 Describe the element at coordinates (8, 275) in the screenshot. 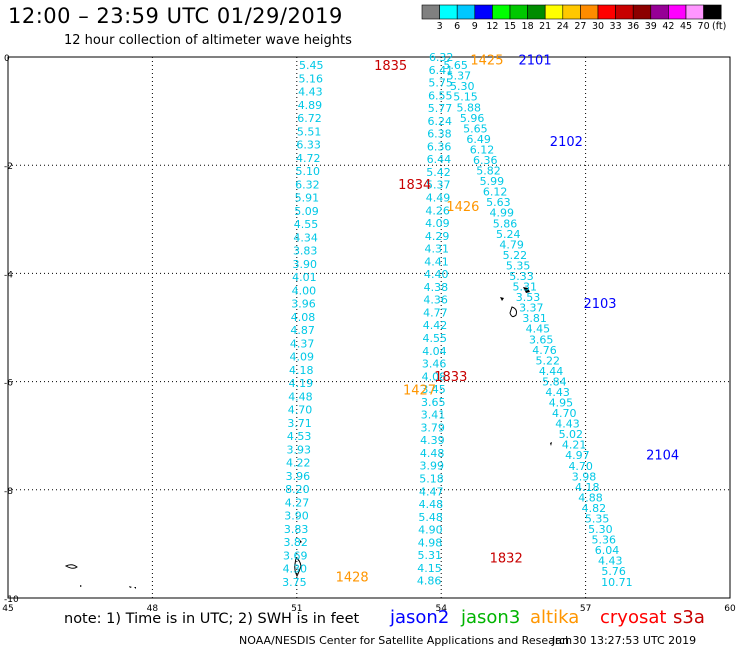

I see `y-tick-label: -4` at that location.